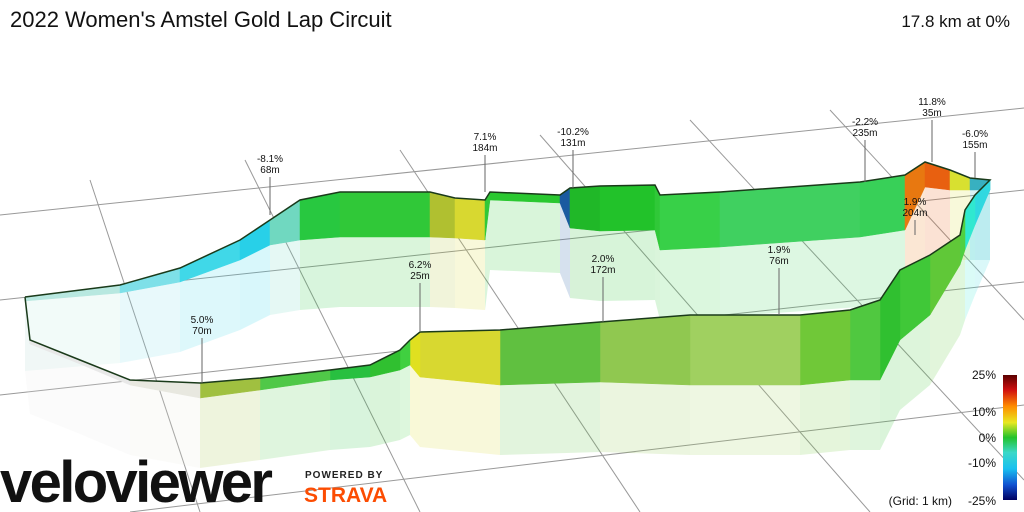 This screenshot has height=512, width=1024. What do you see at coordinates (202, 320) in the screenshot?
I see `annotation-grade: 5.0%` at bounding box center [202, 320].